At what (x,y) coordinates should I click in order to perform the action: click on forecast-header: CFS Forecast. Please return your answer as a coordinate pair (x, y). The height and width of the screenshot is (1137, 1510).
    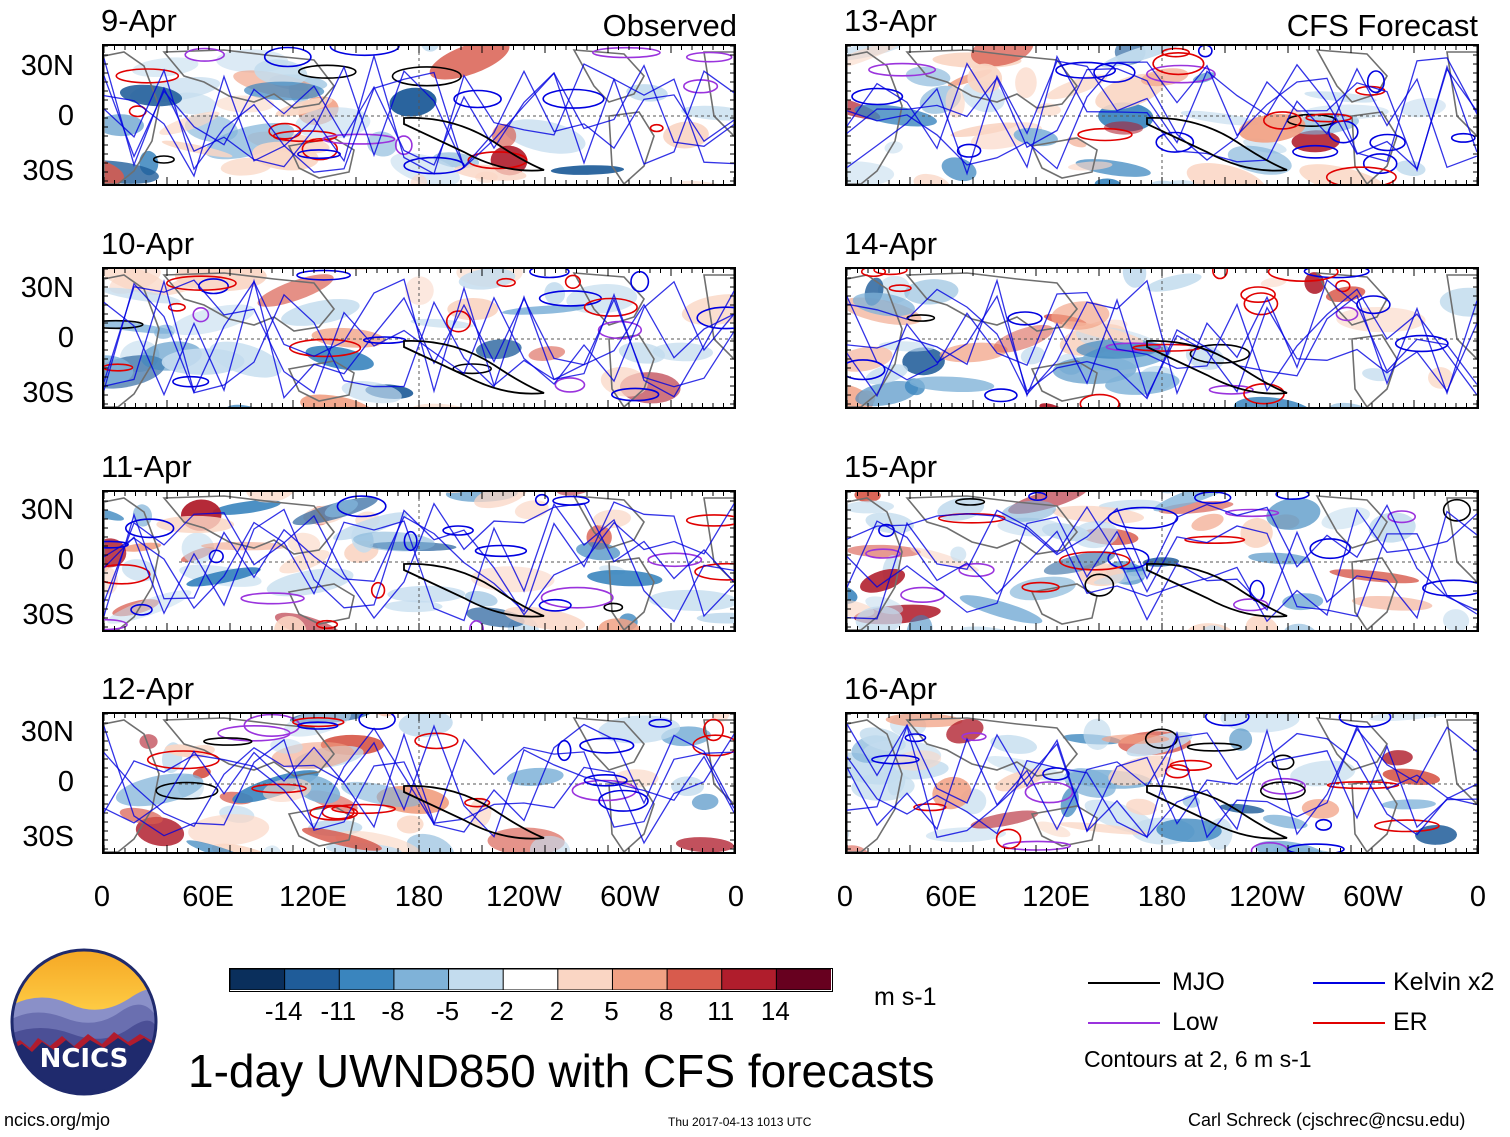
    Looking at the image, I should click on (1382, 25).